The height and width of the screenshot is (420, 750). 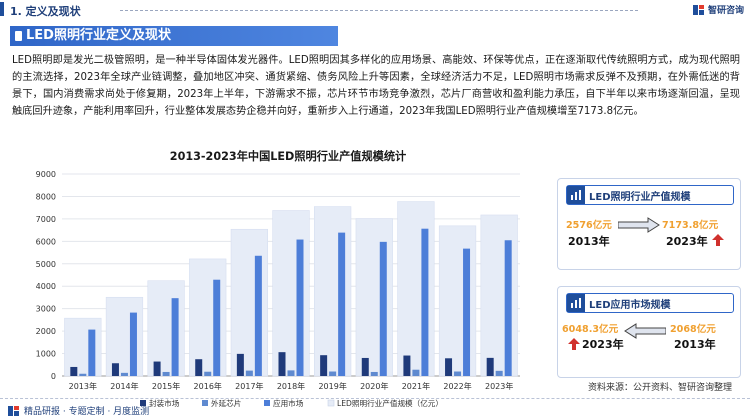 What do you see at coordinates (590, 329) in the screenshot?
I see `end-value: 6048.3亿元` at bounding box center [590, 329].